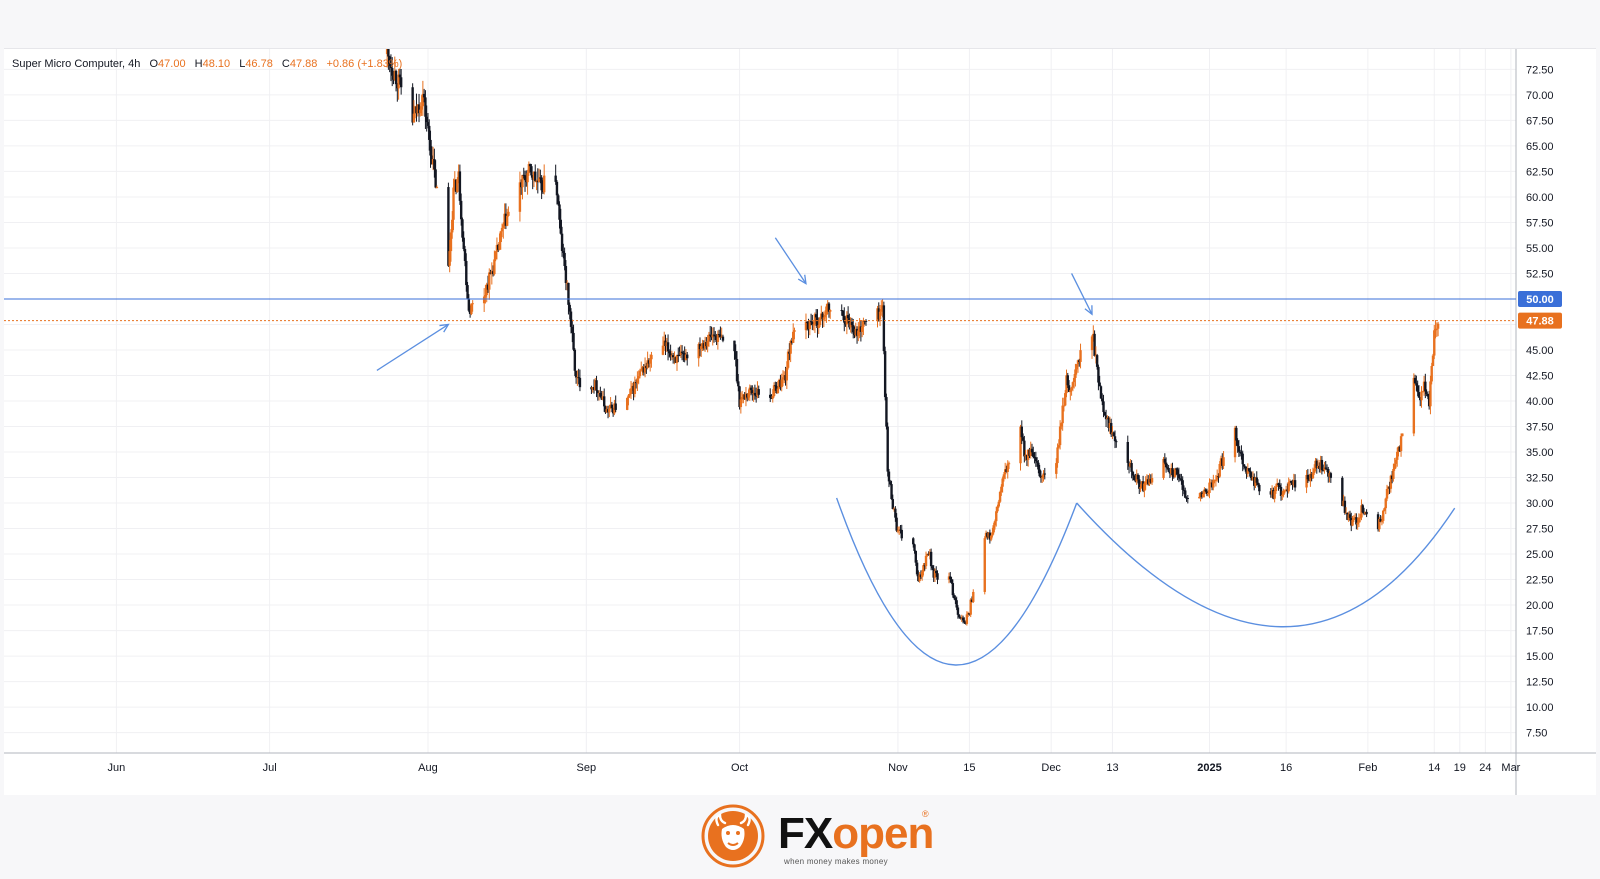  What do you see at coordinates (172, 64) in the screenshot?
I see `legend-open: 47.00` at bounding box center [172, 64].